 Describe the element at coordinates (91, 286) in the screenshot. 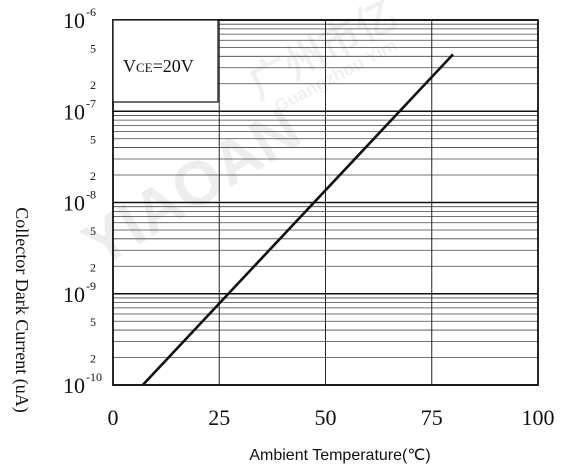

I see `y-tick-exponent: -9` at that location.